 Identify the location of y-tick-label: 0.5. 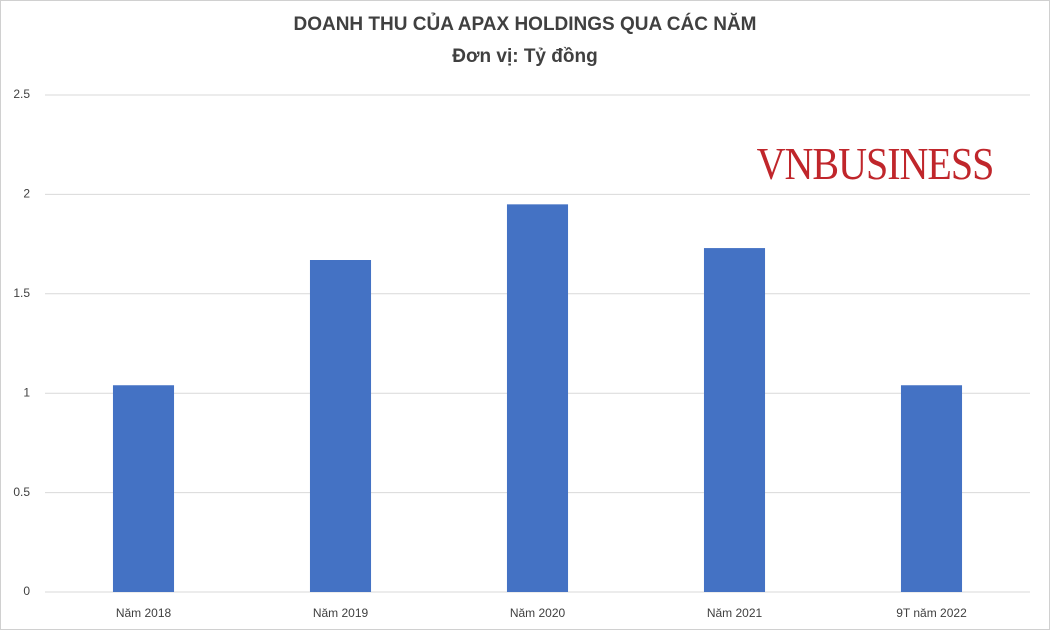
(21, 492).